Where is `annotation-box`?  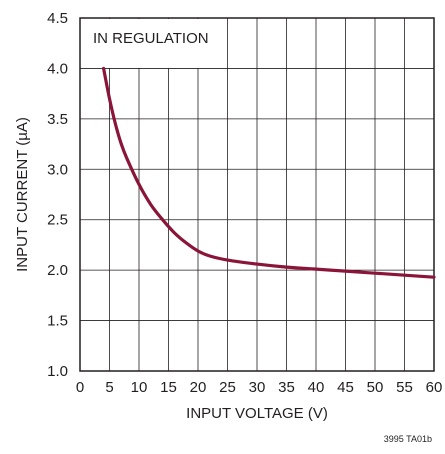
annotation-box is located at coordinates (154, 43).